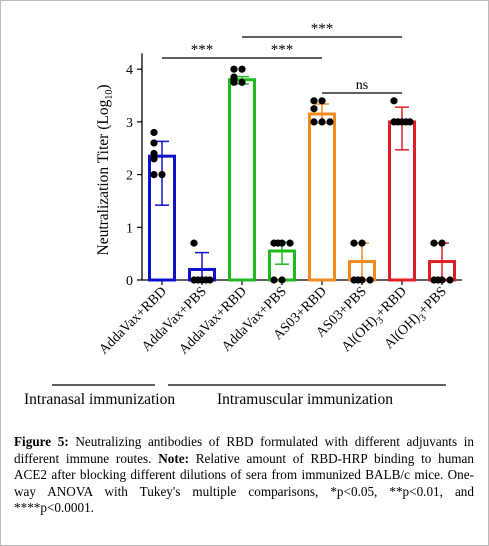 The height and width of the screenshot is (546, 489). I want to click on y-axis-label-subscript: 10, so click(109, 95).